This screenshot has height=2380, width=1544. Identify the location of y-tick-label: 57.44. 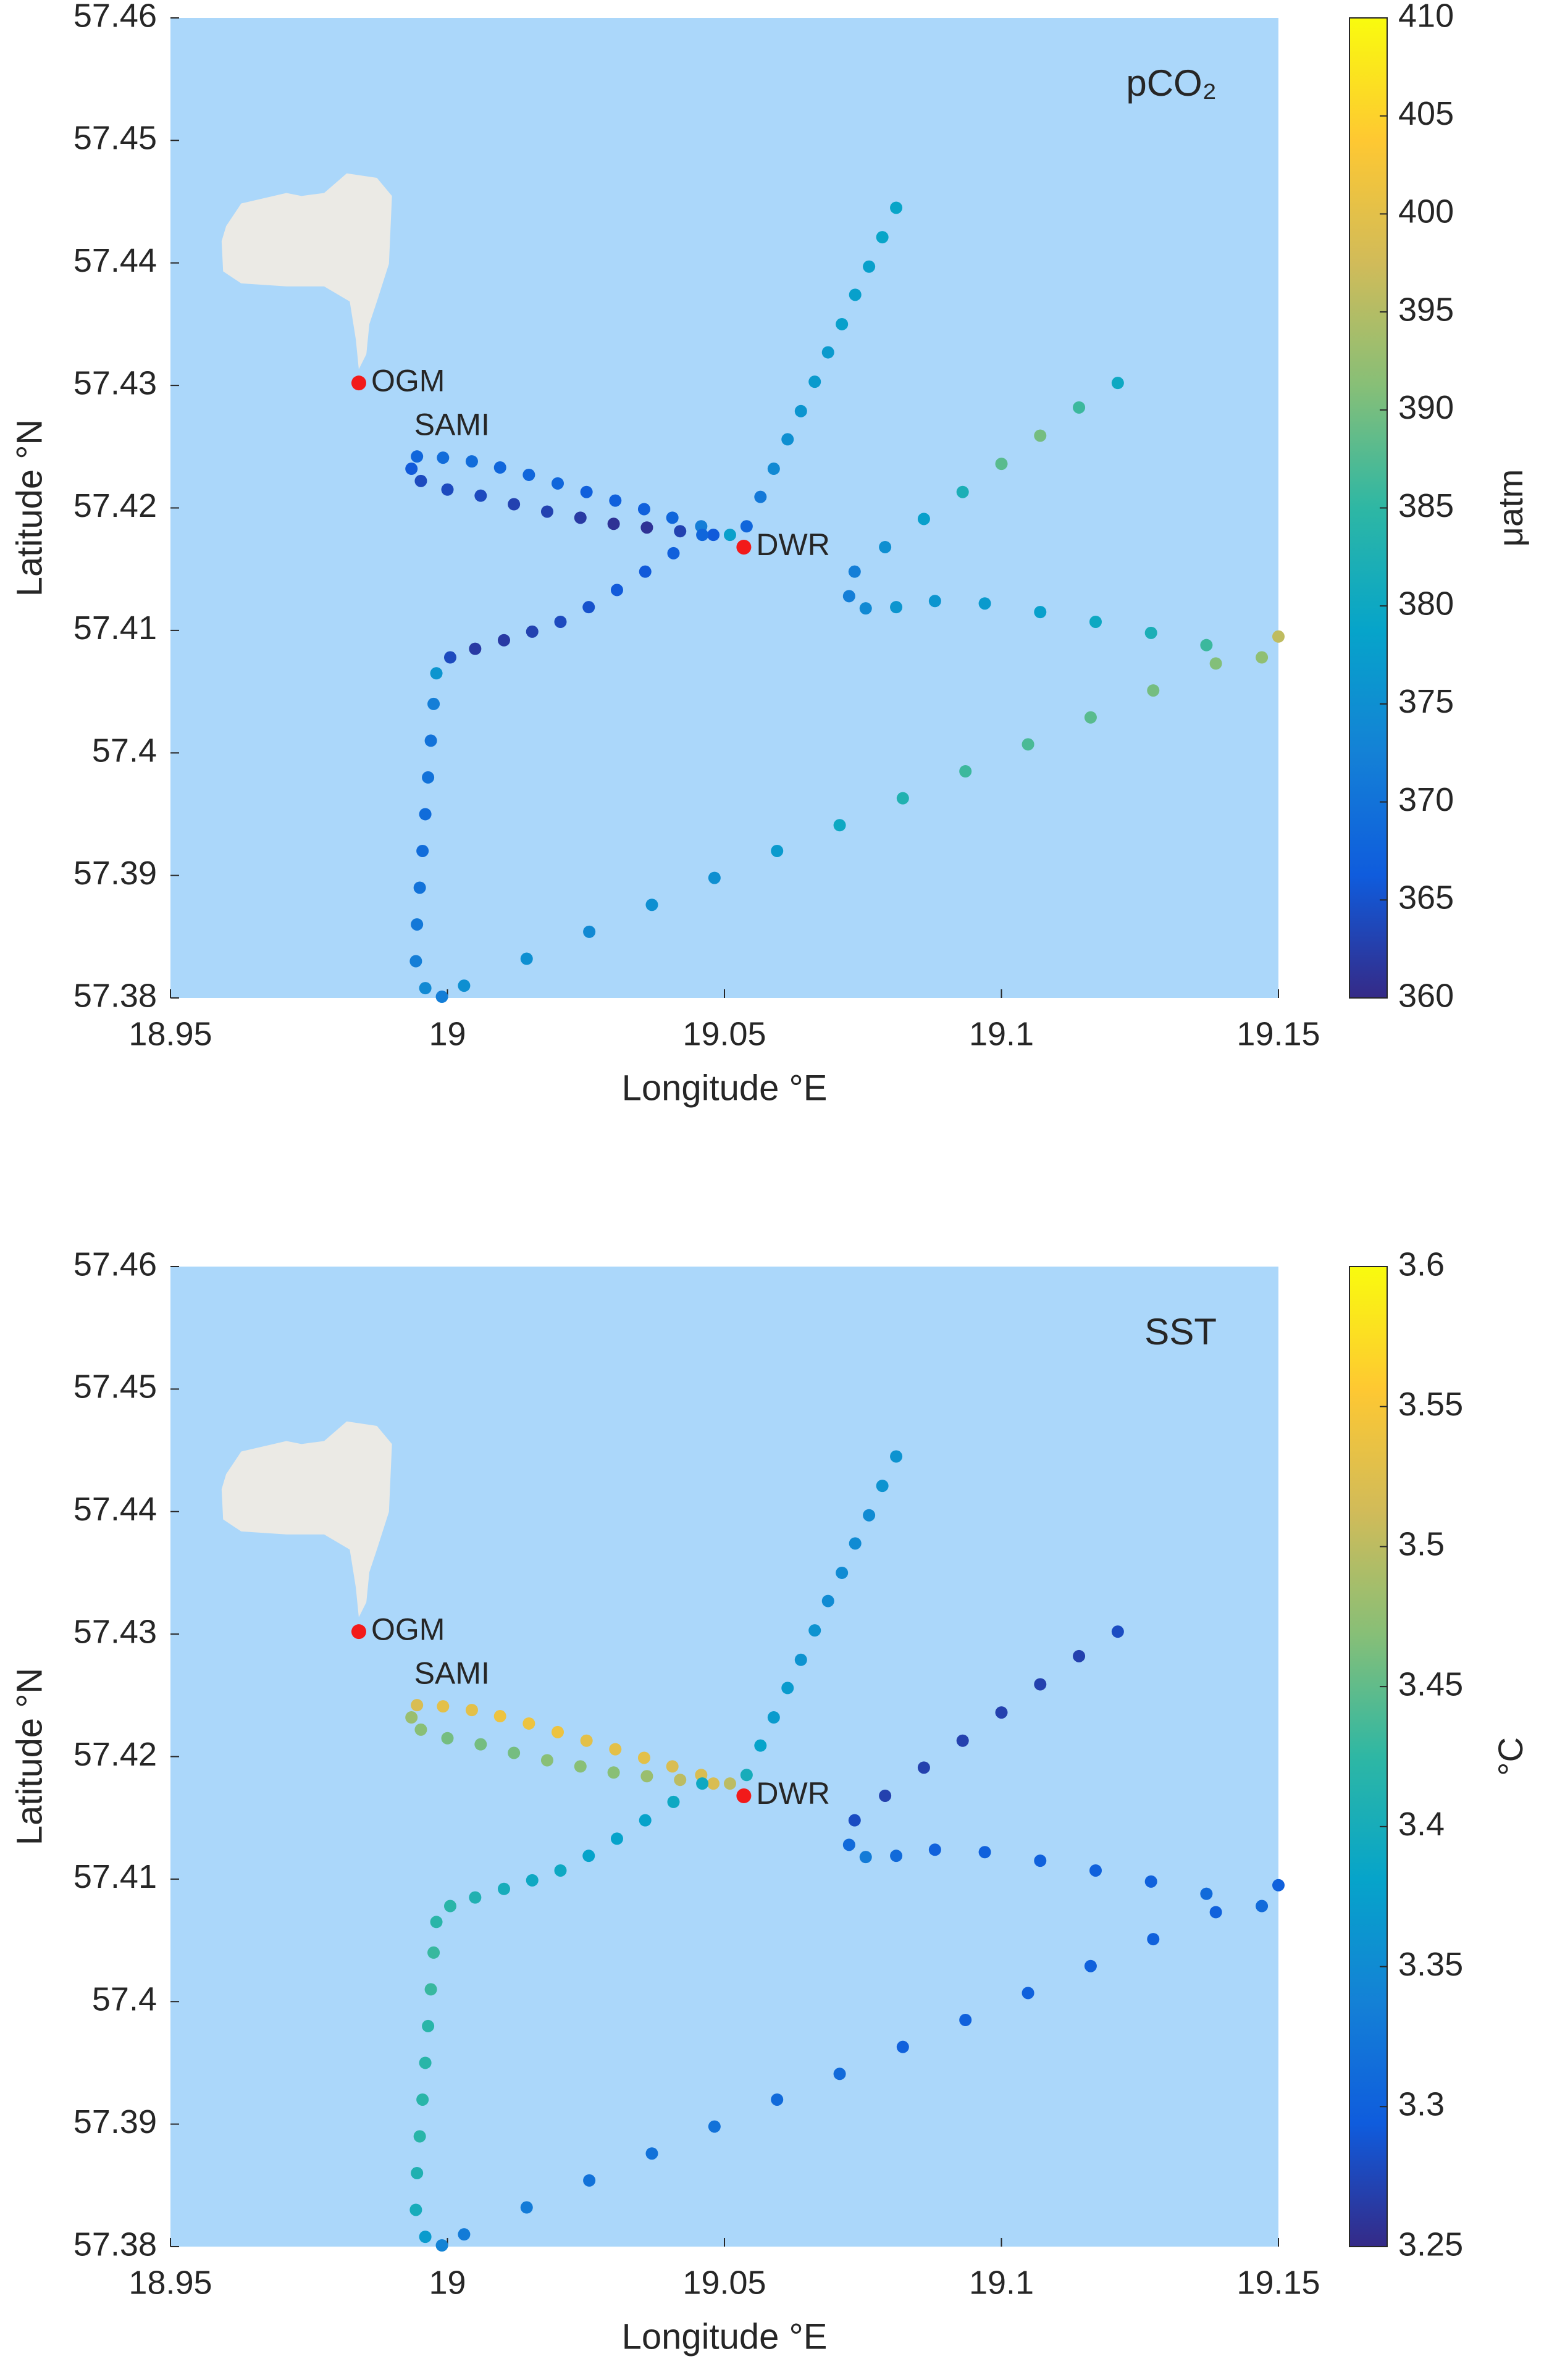
(115, 260).